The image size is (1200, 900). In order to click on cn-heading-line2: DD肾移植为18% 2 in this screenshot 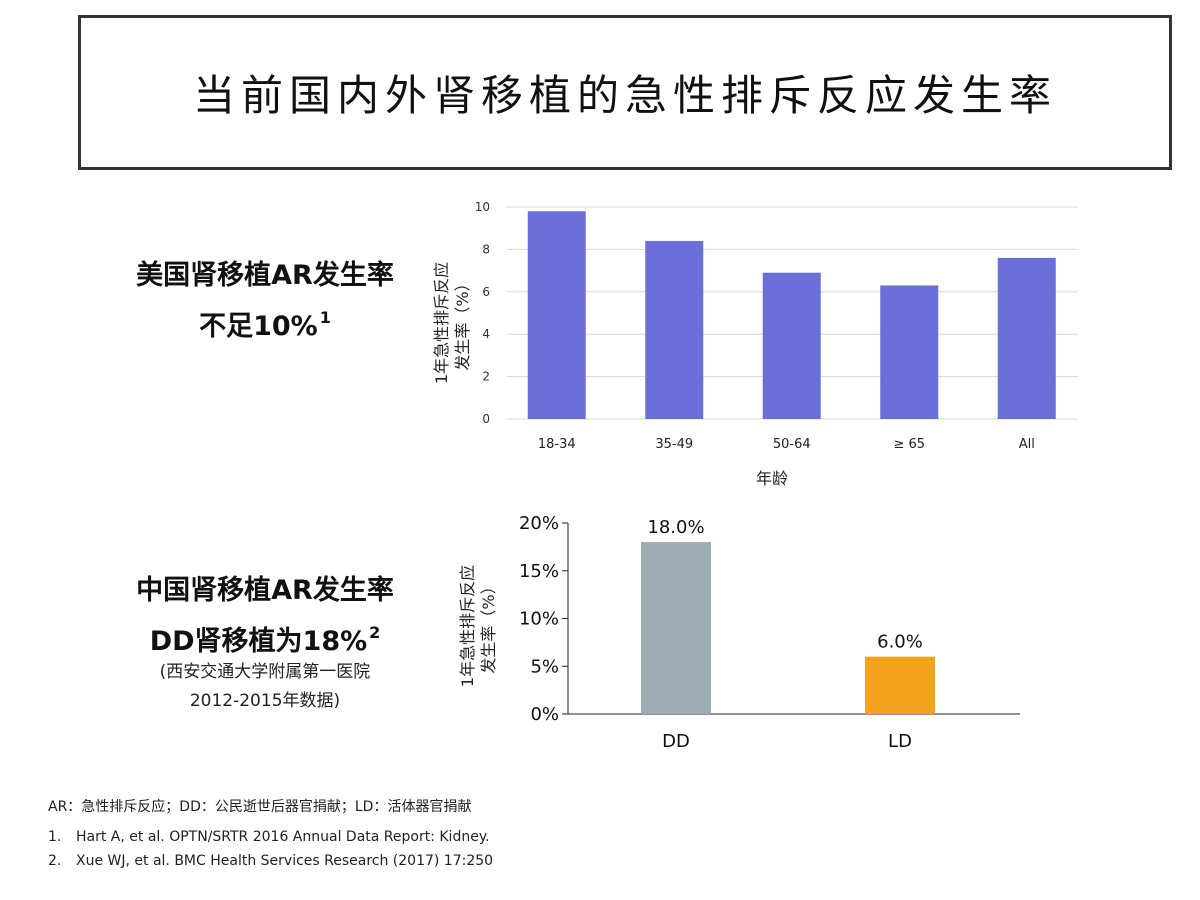, I will do `click(265, 637)`.